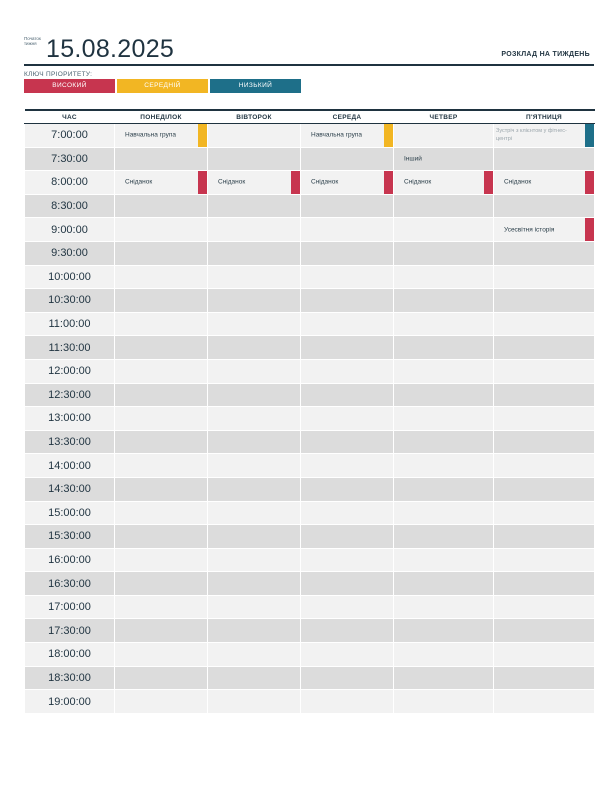 The image size is (616, 800). What do you see at coordinates (161, 135) in the screenshot?
I see `schedule-cell-monday: Навчальна група` at bounding box center [161, 135].